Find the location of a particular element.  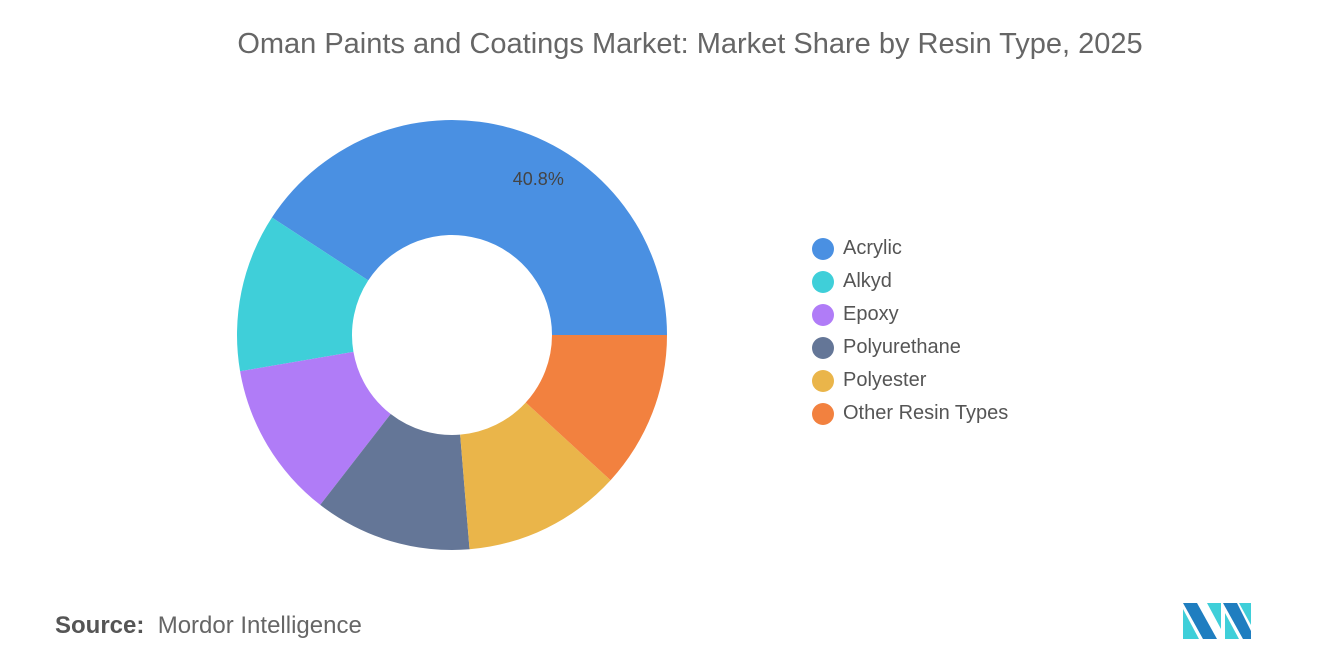

slice-other-resin-types is located at coordinates (596, 408).